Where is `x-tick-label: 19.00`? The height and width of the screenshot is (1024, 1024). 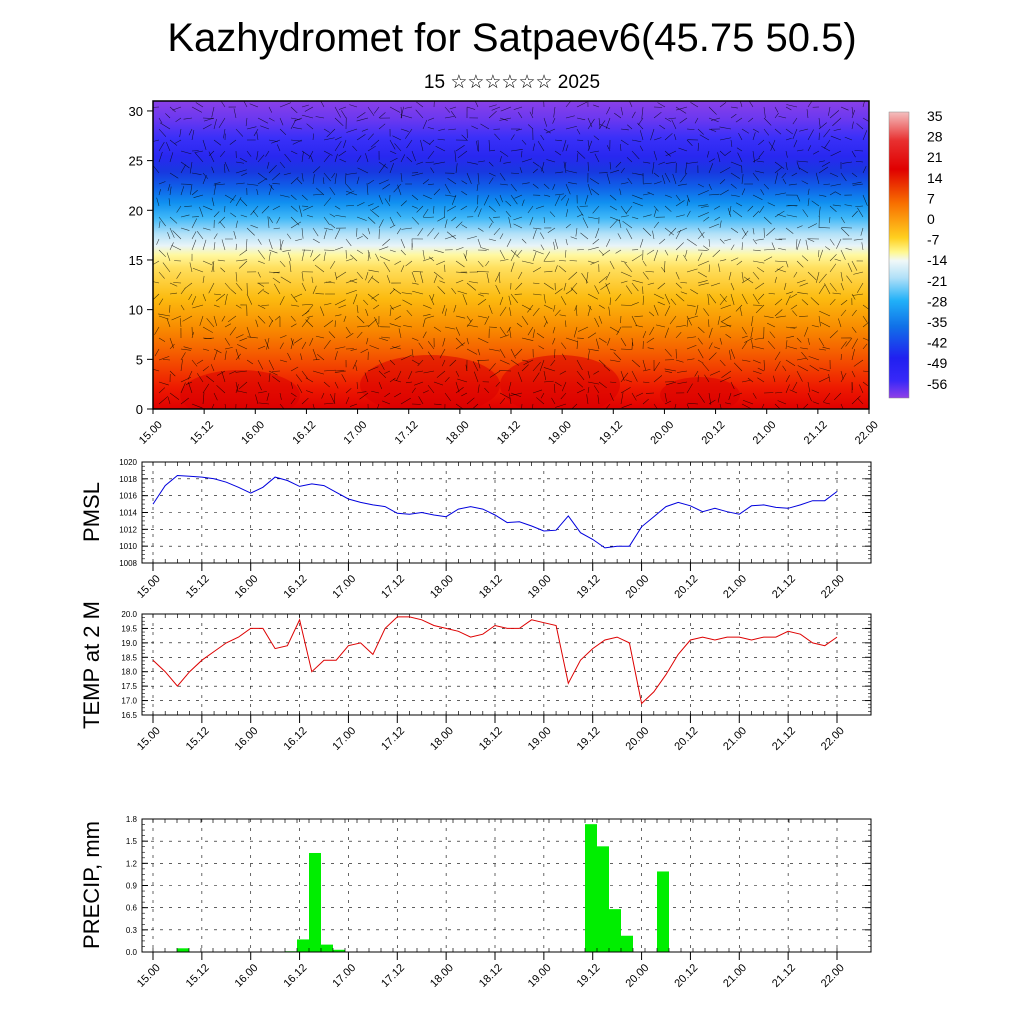 x-tick-label: 19.00 is located at coordinates (540, 976).